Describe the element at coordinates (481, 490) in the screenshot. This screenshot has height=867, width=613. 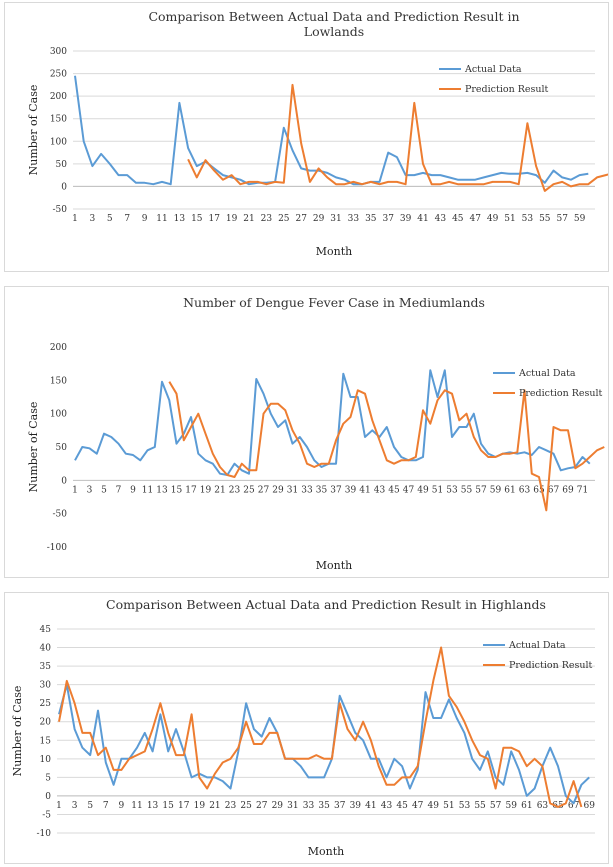
I see `x-tick-label: 57` at that location.